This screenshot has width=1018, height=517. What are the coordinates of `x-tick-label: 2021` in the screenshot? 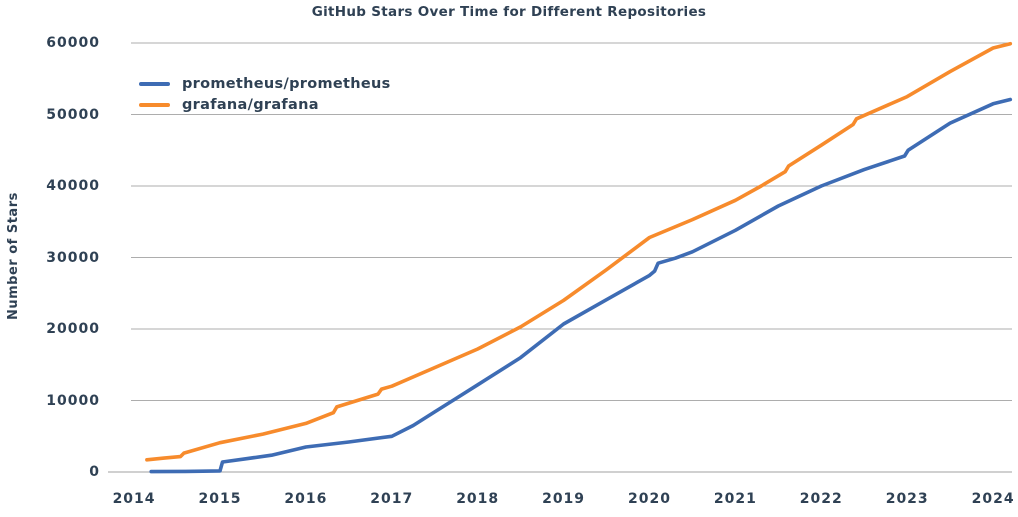 It's located at (735, 499).